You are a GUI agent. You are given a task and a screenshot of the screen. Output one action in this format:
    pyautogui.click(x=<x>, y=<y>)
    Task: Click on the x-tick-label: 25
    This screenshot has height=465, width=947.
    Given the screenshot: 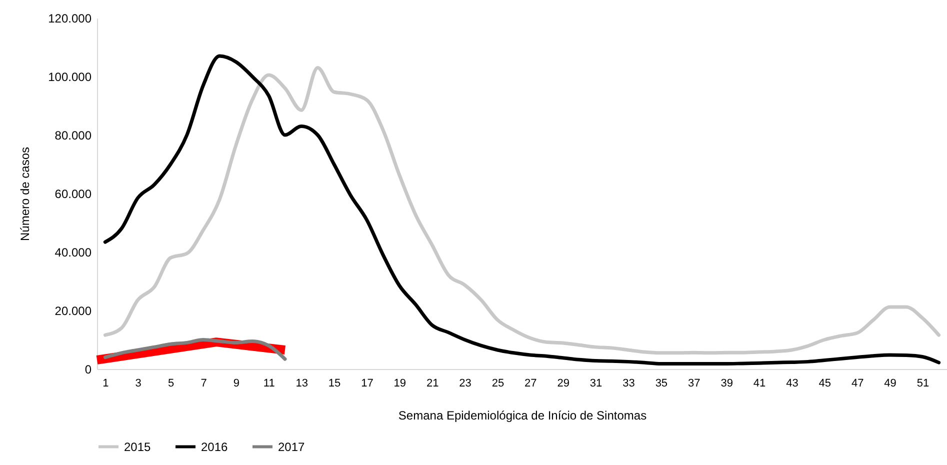 What is the action you would take?
    pyautogui.click(x=498, y=384)
    